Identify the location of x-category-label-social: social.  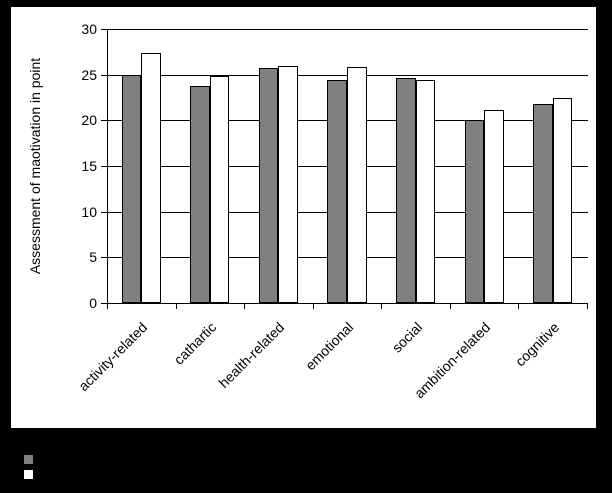
(406, 337).